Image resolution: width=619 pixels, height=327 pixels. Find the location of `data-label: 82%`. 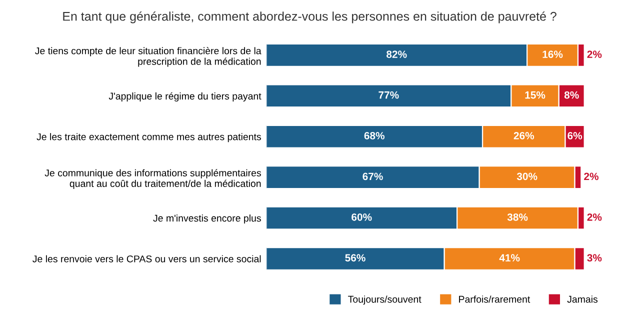

data-label: 82% is located at coordinates (396, 54).